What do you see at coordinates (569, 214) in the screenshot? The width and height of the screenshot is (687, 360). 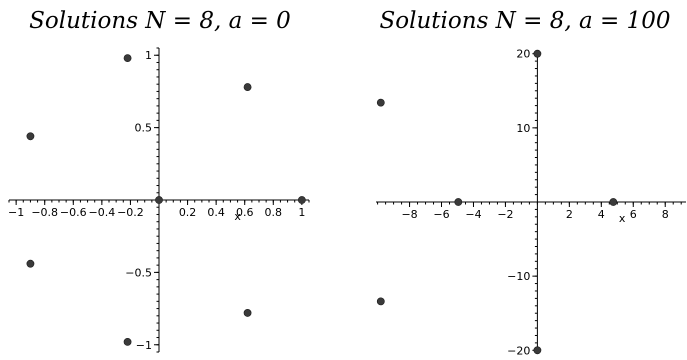 I see `chart-right-x-tick-label: 2` at bounding box center [569, 214].